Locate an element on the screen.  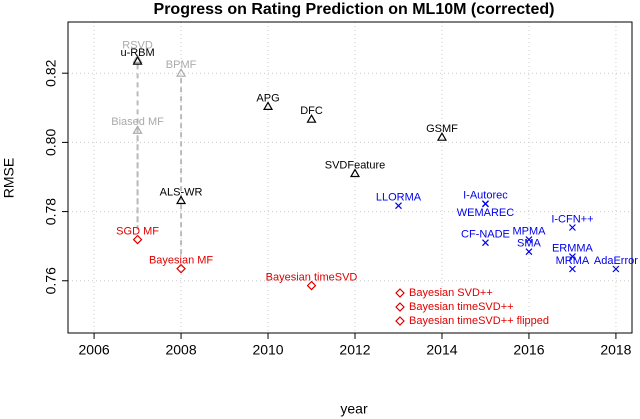
x-tick-label: 2010 is located at coordinates (267, 350).